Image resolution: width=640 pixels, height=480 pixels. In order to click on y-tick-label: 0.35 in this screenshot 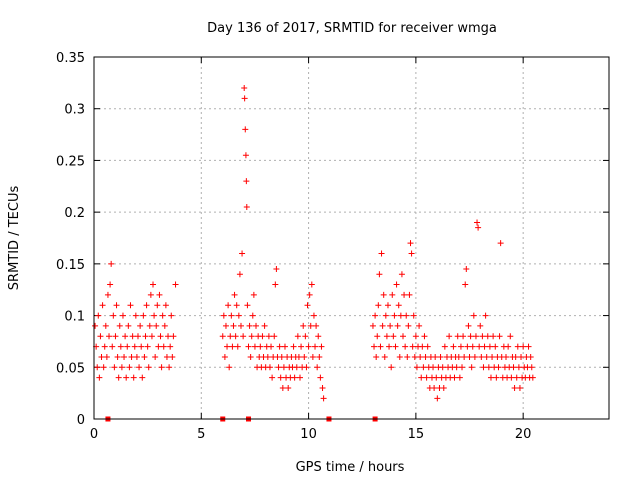, I will do `click(70, 58)`.